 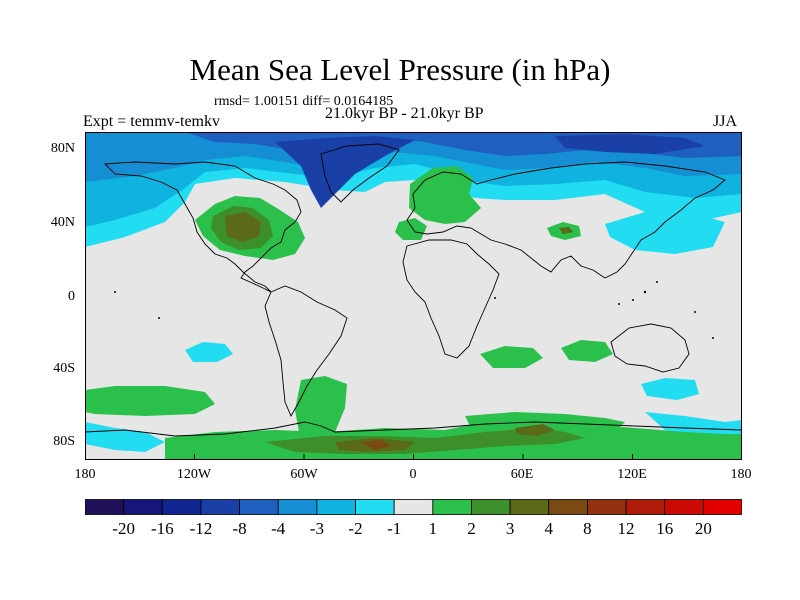 I want to click on colorbar-label: -8, so click(x=239, y=528).